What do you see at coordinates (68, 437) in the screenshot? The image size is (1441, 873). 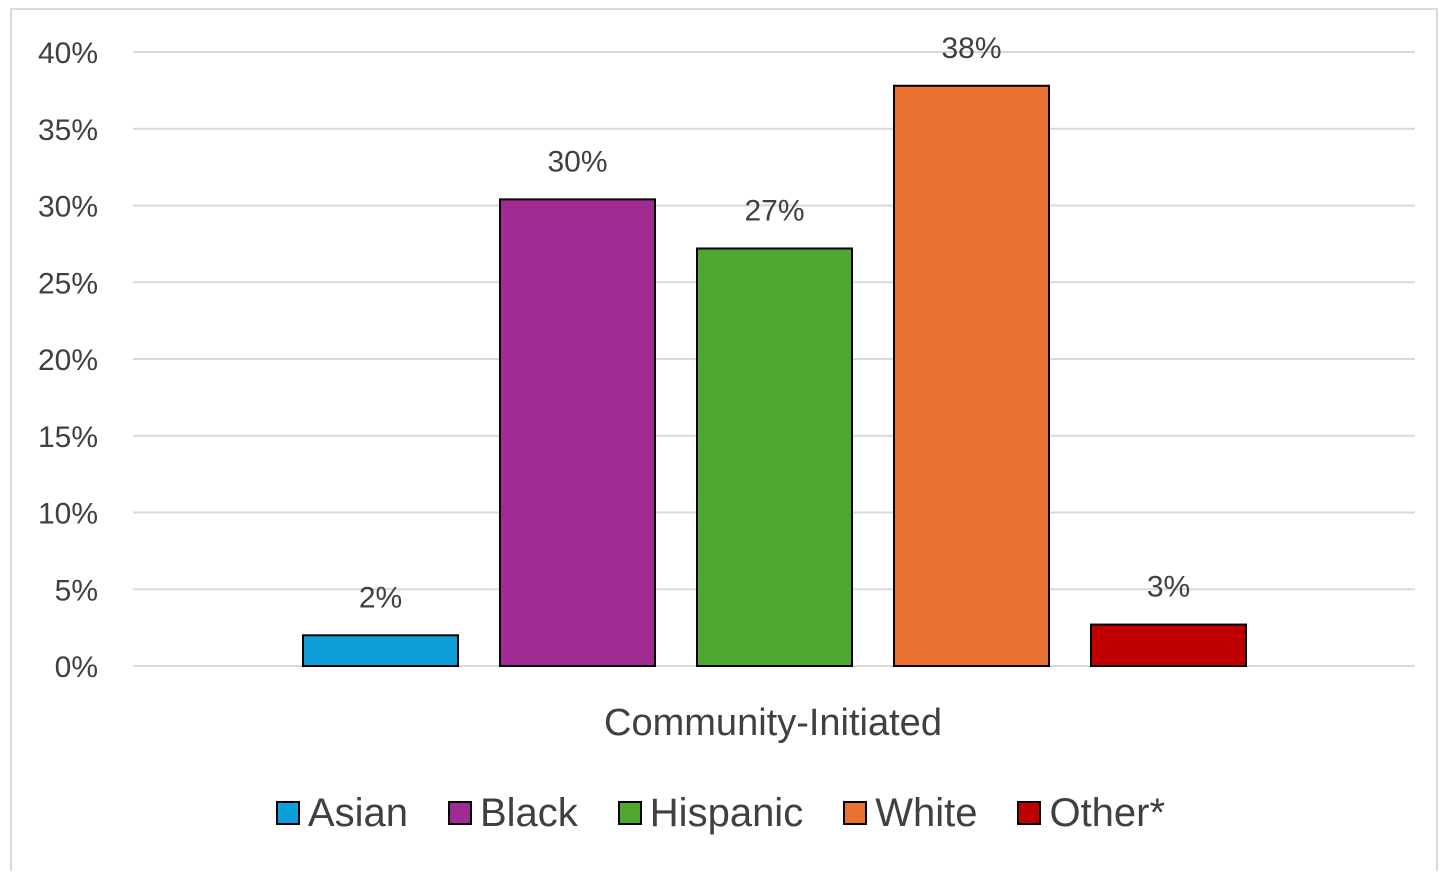 I see `y-tick-label: 15%` at bounding box center [68, 437].